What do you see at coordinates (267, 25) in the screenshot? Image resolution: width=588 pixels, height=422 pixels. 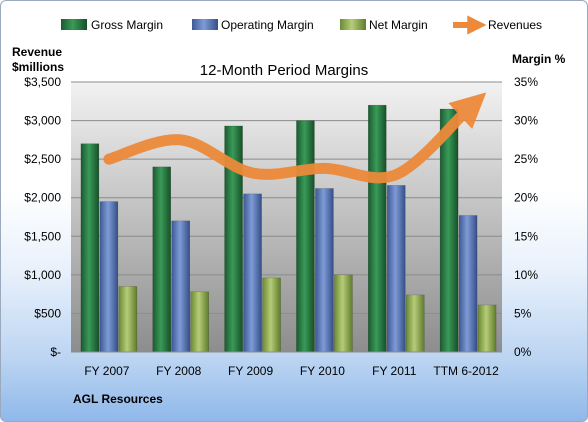 I see `legend-label-operating-margin: Operating Margin` at bounding box center [267, 25].